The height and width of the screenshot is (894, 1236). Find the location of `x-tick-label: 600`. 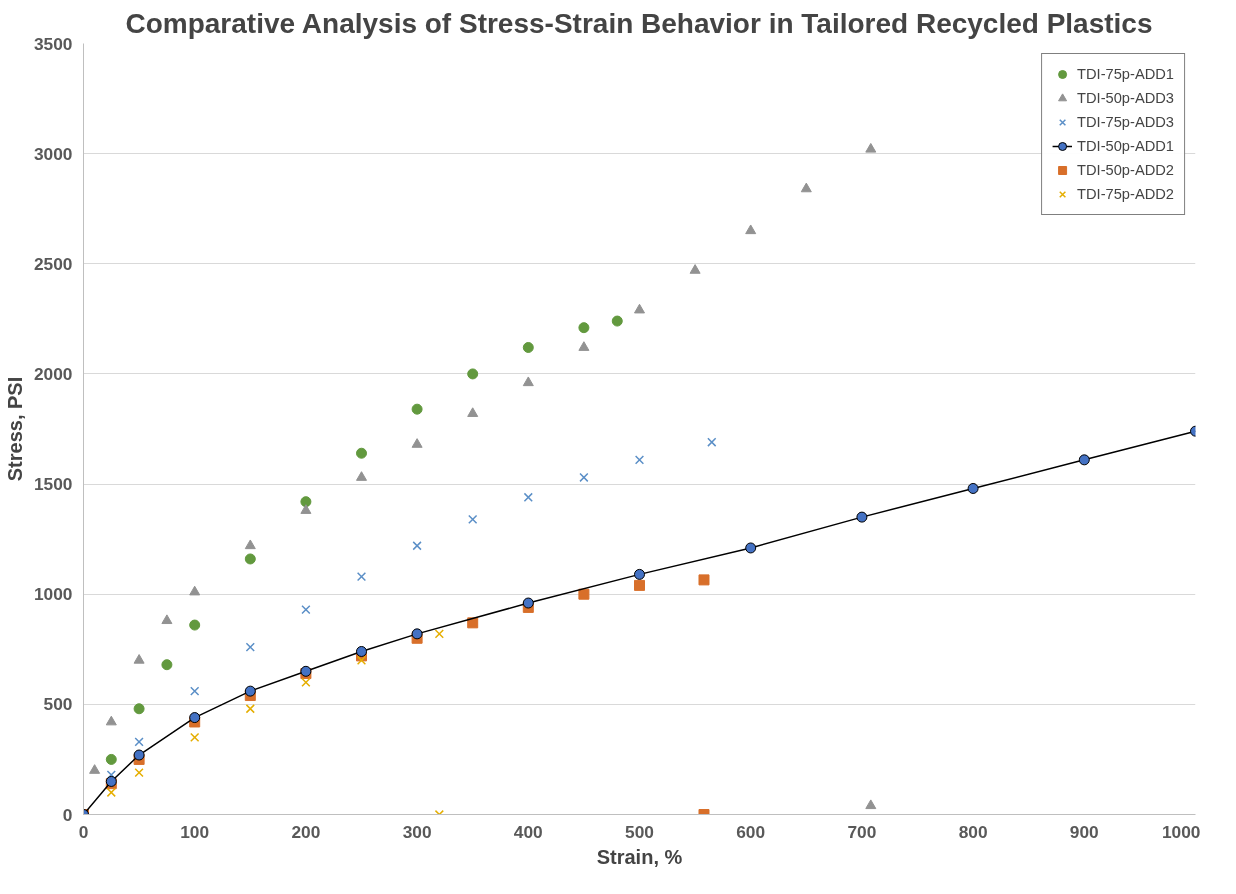

x-tick-label: 600 is located at coordinates (751, 831).